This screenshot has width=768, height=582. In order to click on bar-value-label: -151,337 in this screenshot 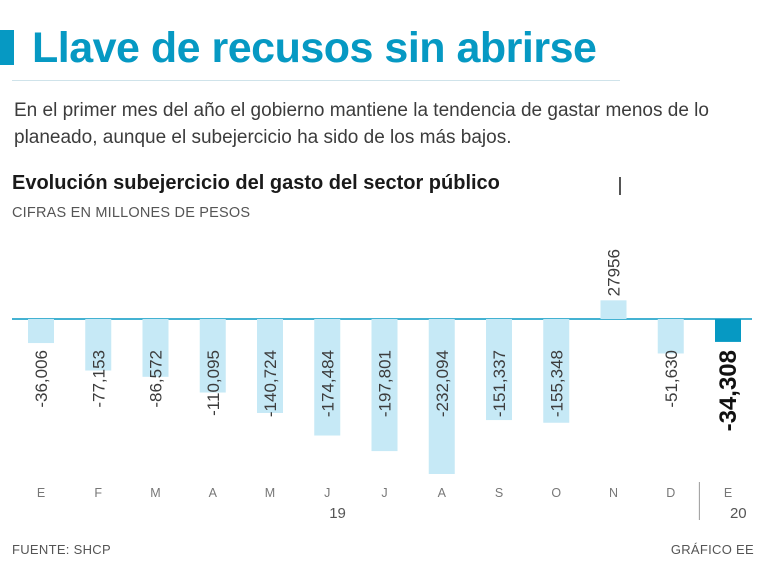, I will do `click(499, 383)`.